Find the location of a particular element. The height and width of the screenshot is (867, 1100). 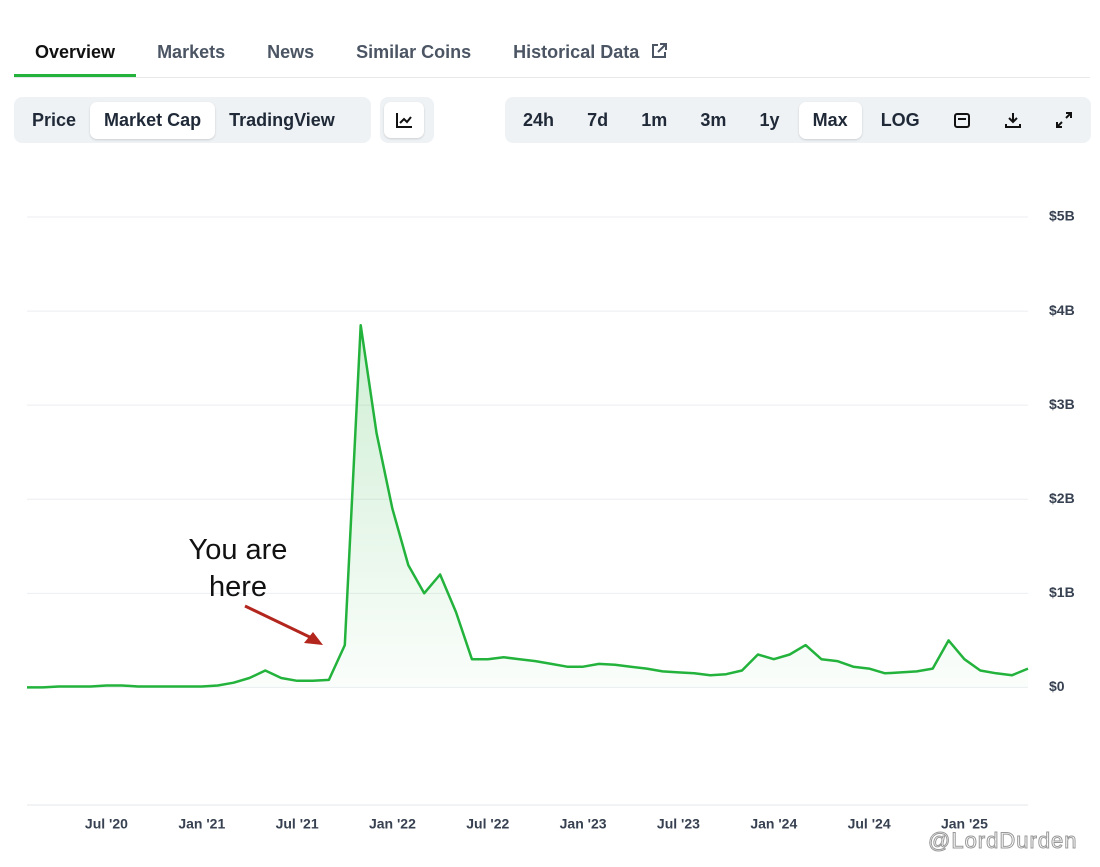

nav-tab: Historical Data is located at coordinates (590, 52).